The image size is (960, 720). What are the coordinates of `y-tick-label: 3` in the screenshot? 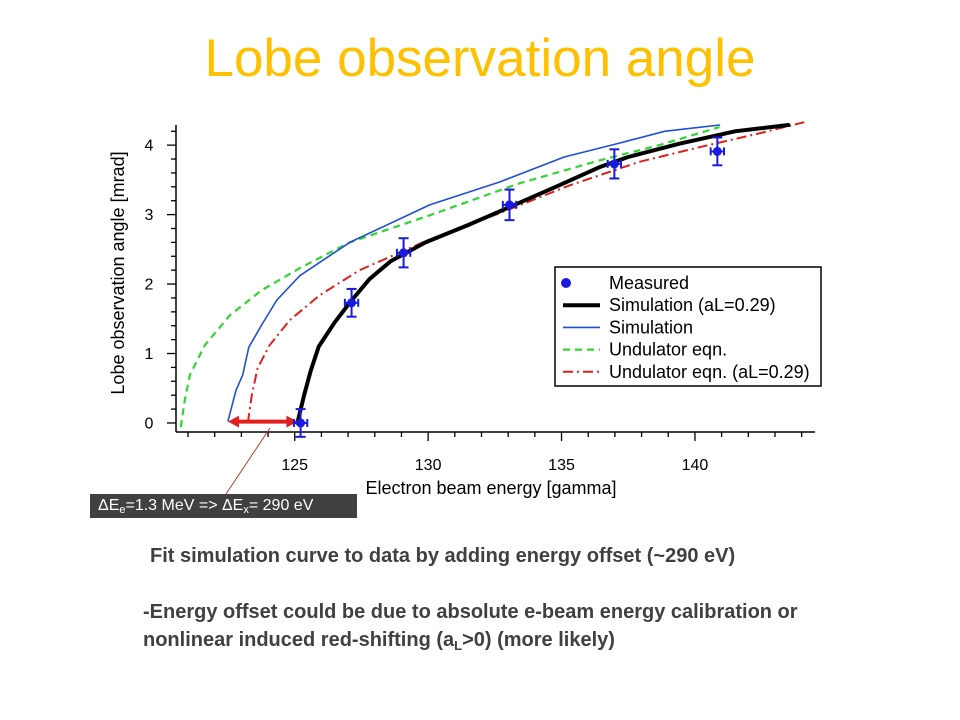 It's located at (149, 215).